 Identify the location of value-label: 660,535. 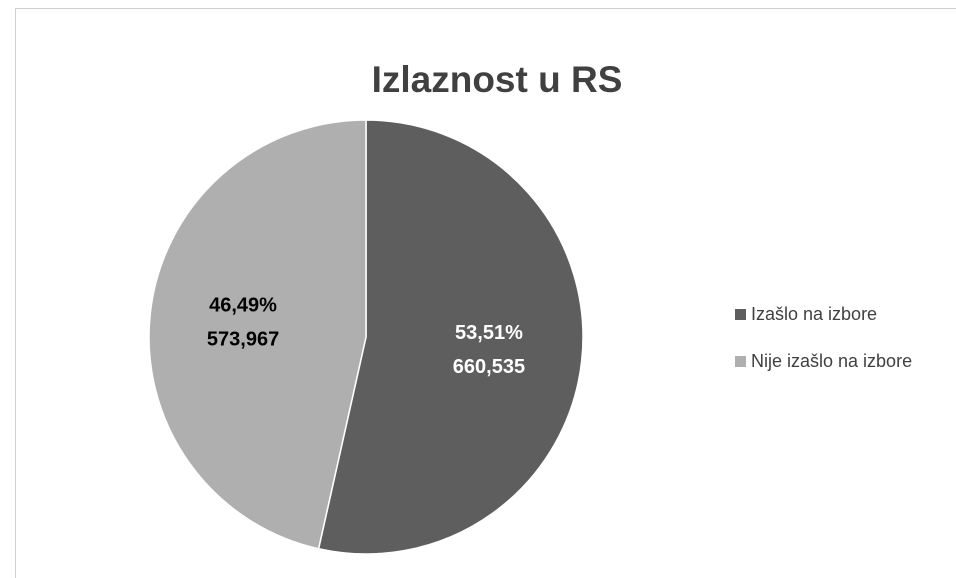
(489, 367).